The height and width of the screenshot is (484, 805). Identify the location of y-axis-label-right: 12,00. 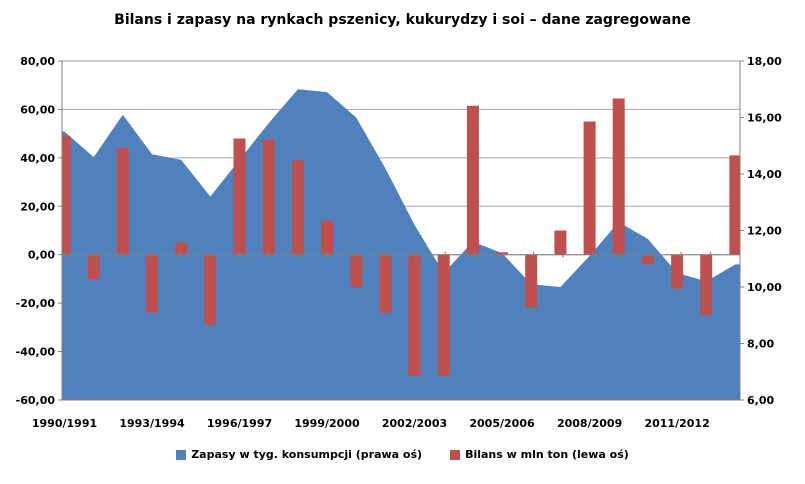
(764, 231).